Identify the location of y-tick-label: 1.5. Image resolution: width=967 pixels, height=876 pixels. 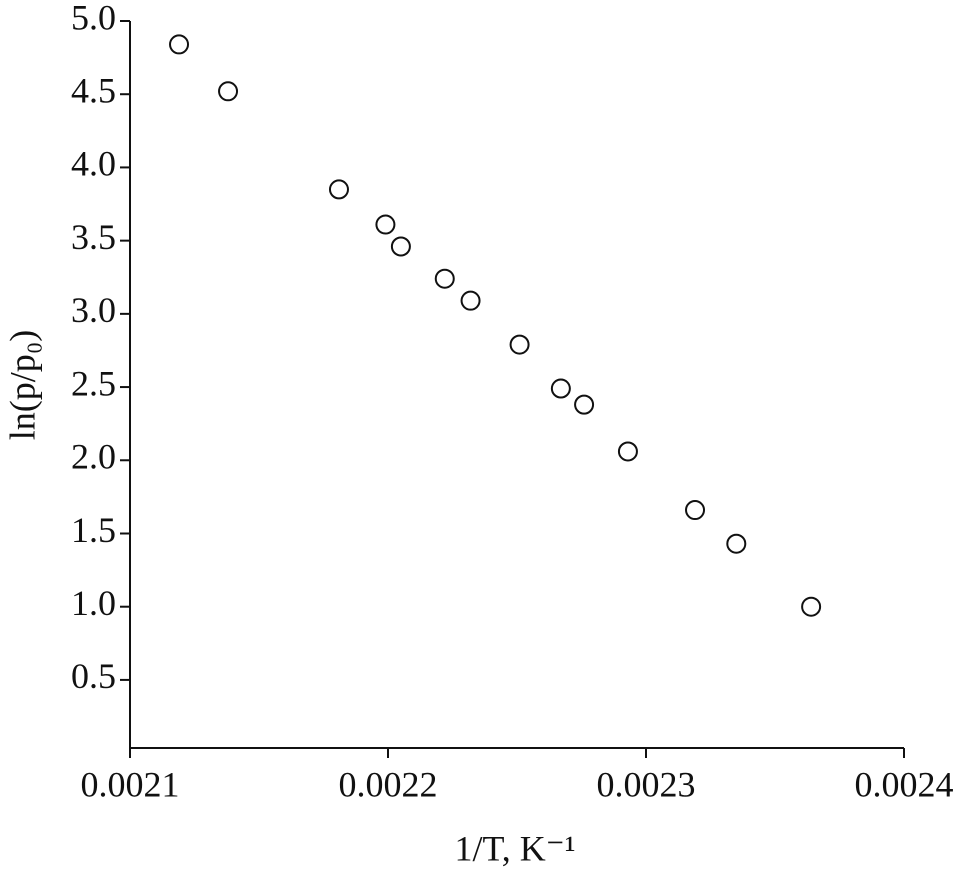
(93, 530).